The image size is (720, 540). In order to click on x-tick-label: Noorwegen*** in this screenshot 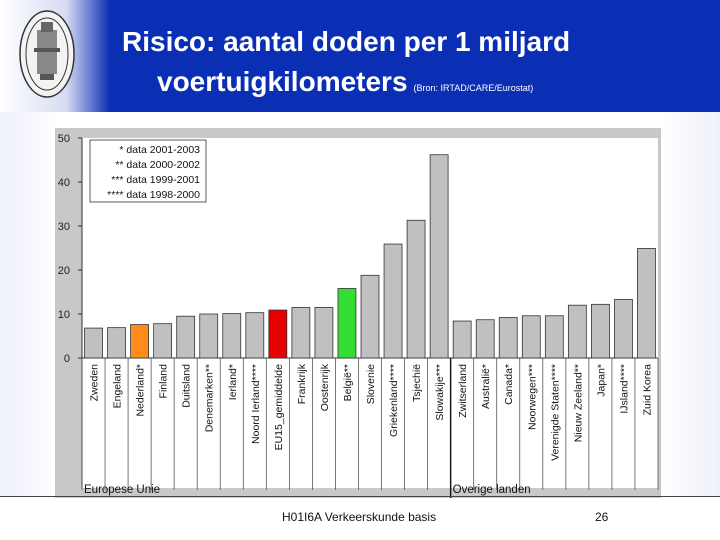, I will do `click(532, 397)`.